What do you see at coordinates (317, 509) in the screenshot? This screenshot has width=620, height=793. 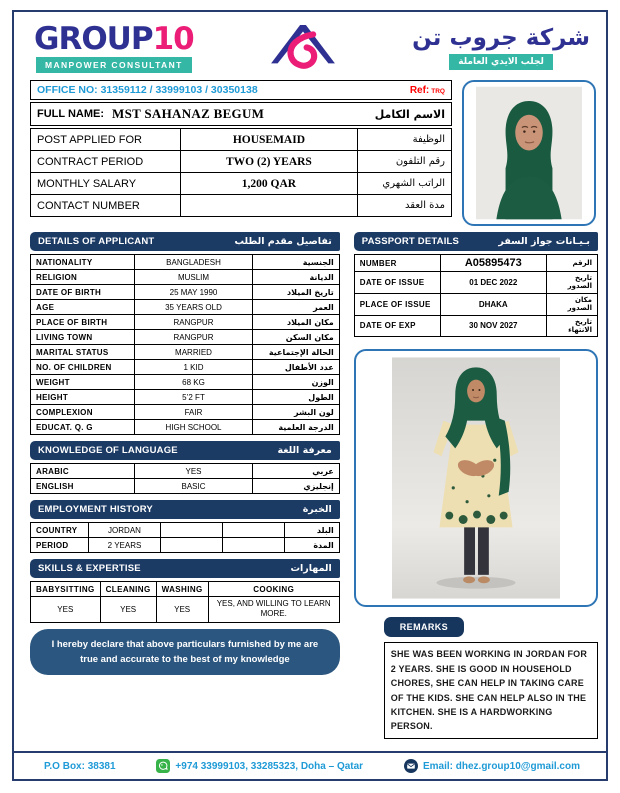 I see `section-title-arabic: الخبرة` at bounding box center [317, 509].